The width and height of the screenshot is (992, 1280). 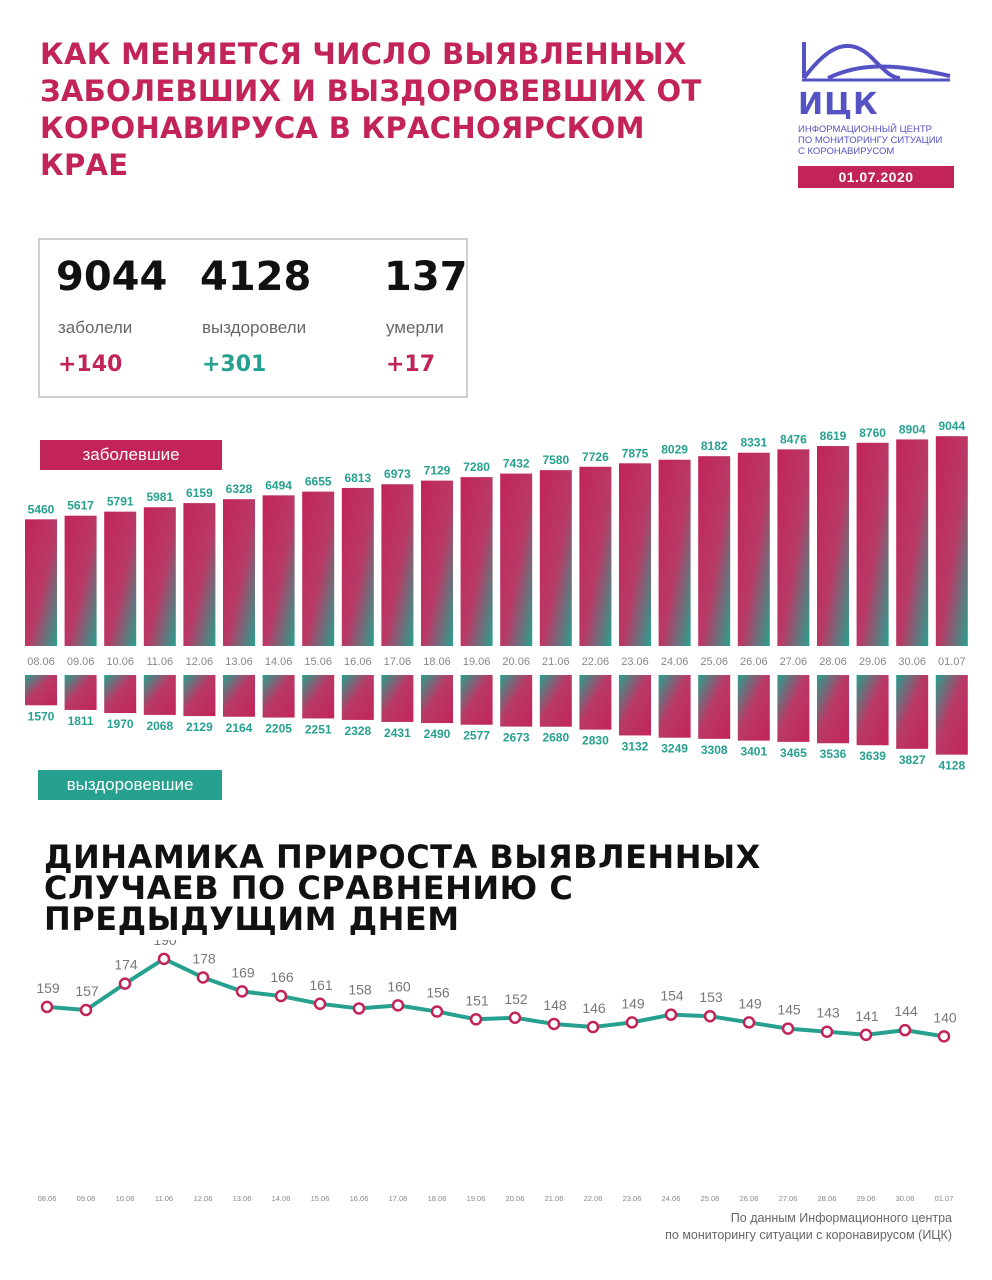 I want to click on sick-bar-label: 5617, so click(x=80, y=506).